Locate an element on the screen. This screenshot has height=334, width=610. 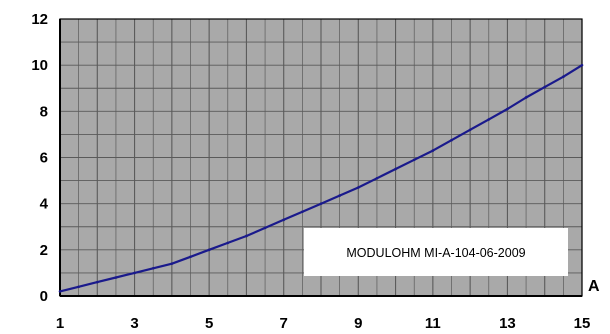
y-tick-label: 6 is located at coordinates (44, 158).